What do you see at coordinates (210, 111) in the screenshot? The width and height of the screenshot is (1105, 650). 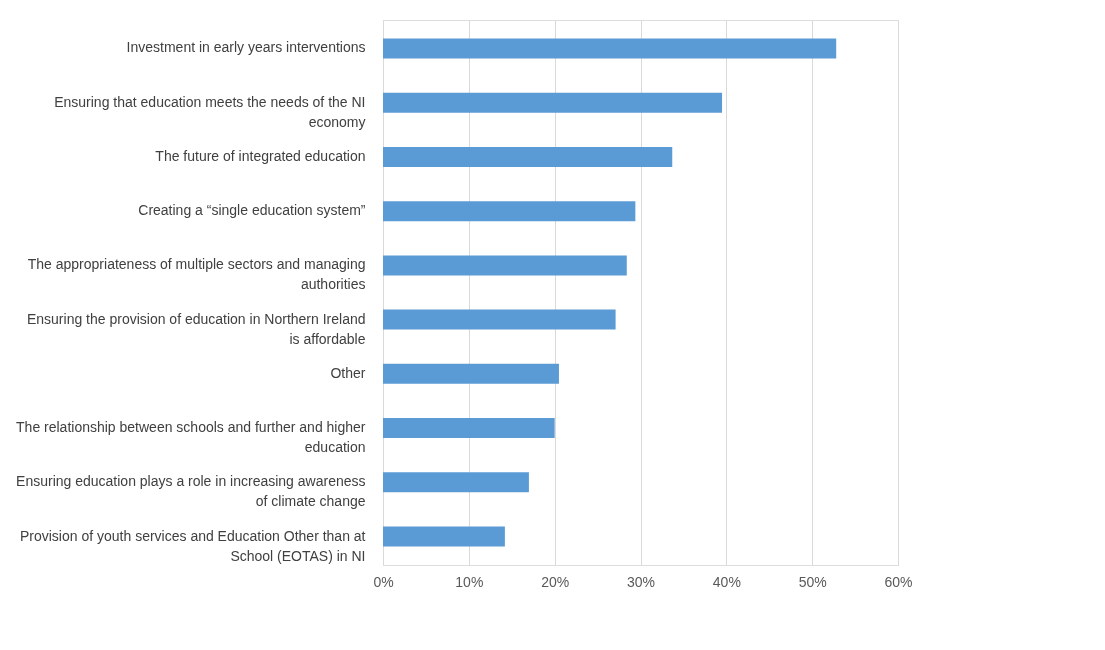 I see `y-tick-label: Ensuring that education meets the needs of the NI economy` at bounding box center [210, 111].